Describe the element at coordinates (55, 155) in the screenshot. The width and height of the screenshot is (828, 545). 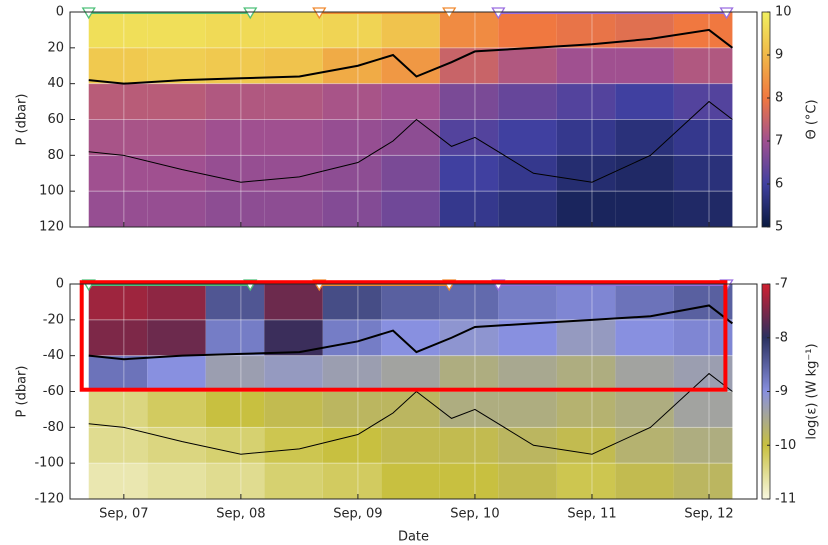
I see `y-tick-label: 80` at that location.